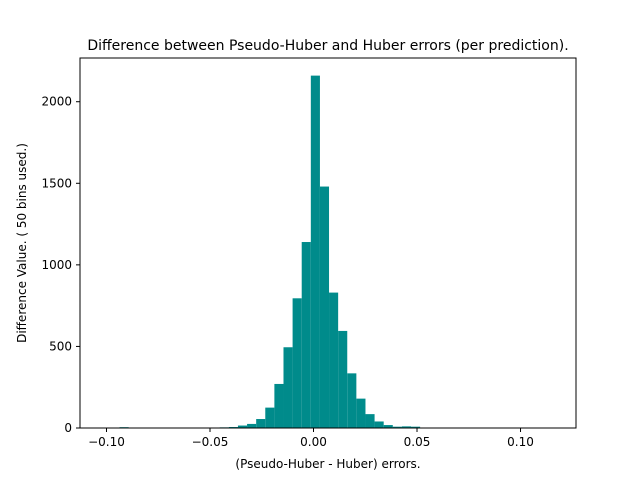 The height and width of the screenshot is (480, 640). Describe the element at coordinates (56, 102) in the screenshot. I see `y-tick-label: 2000` at that location.